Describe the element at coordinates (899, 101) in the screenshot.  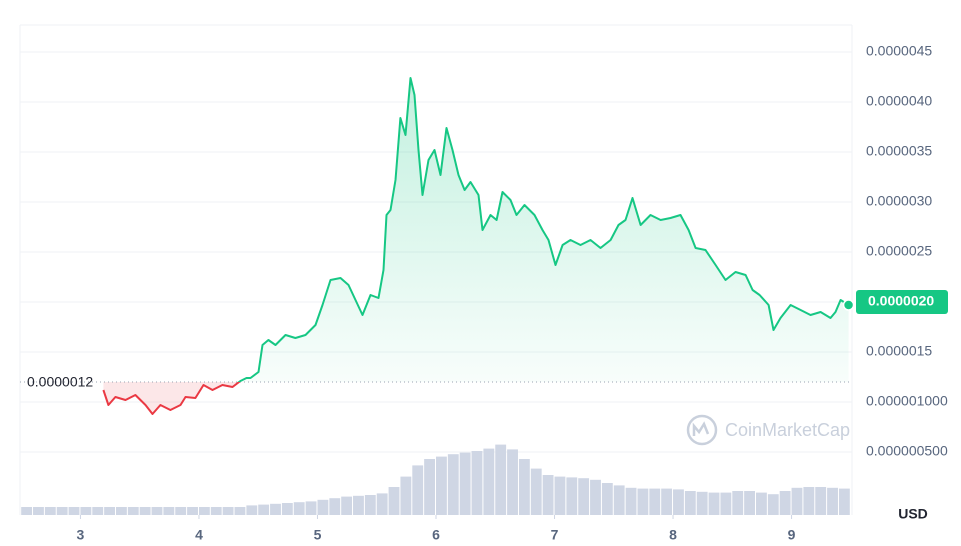
I see `y-tick-label: 0.0000040` at that location.